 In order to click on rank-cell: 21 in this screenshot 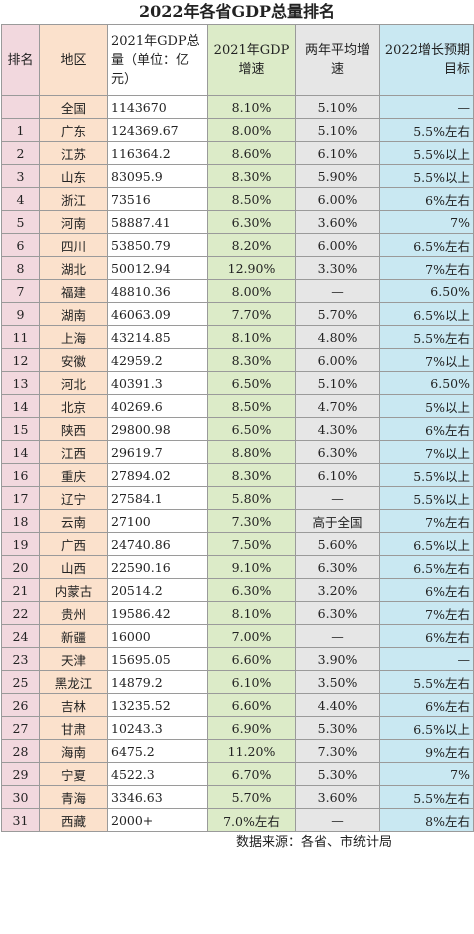, I will do `click(20, 590)`.